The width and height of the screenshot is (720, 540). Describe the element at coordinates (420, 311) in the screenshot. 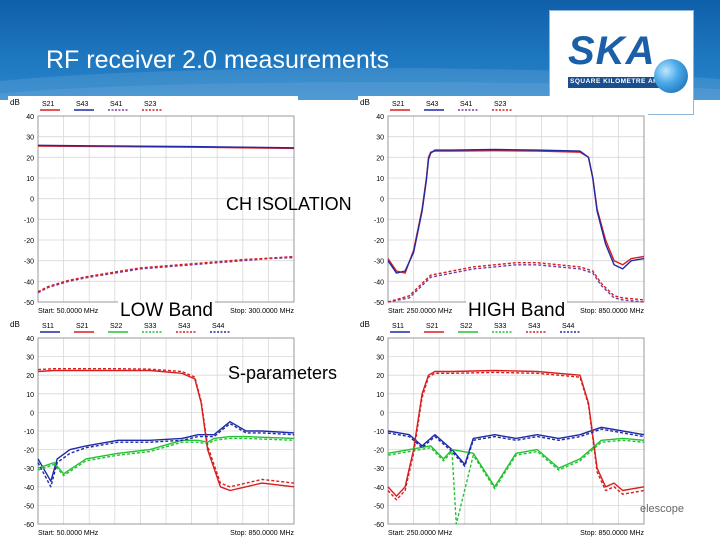

I see `start-frequency-label: Start: 250.0000 MHz` at that location.